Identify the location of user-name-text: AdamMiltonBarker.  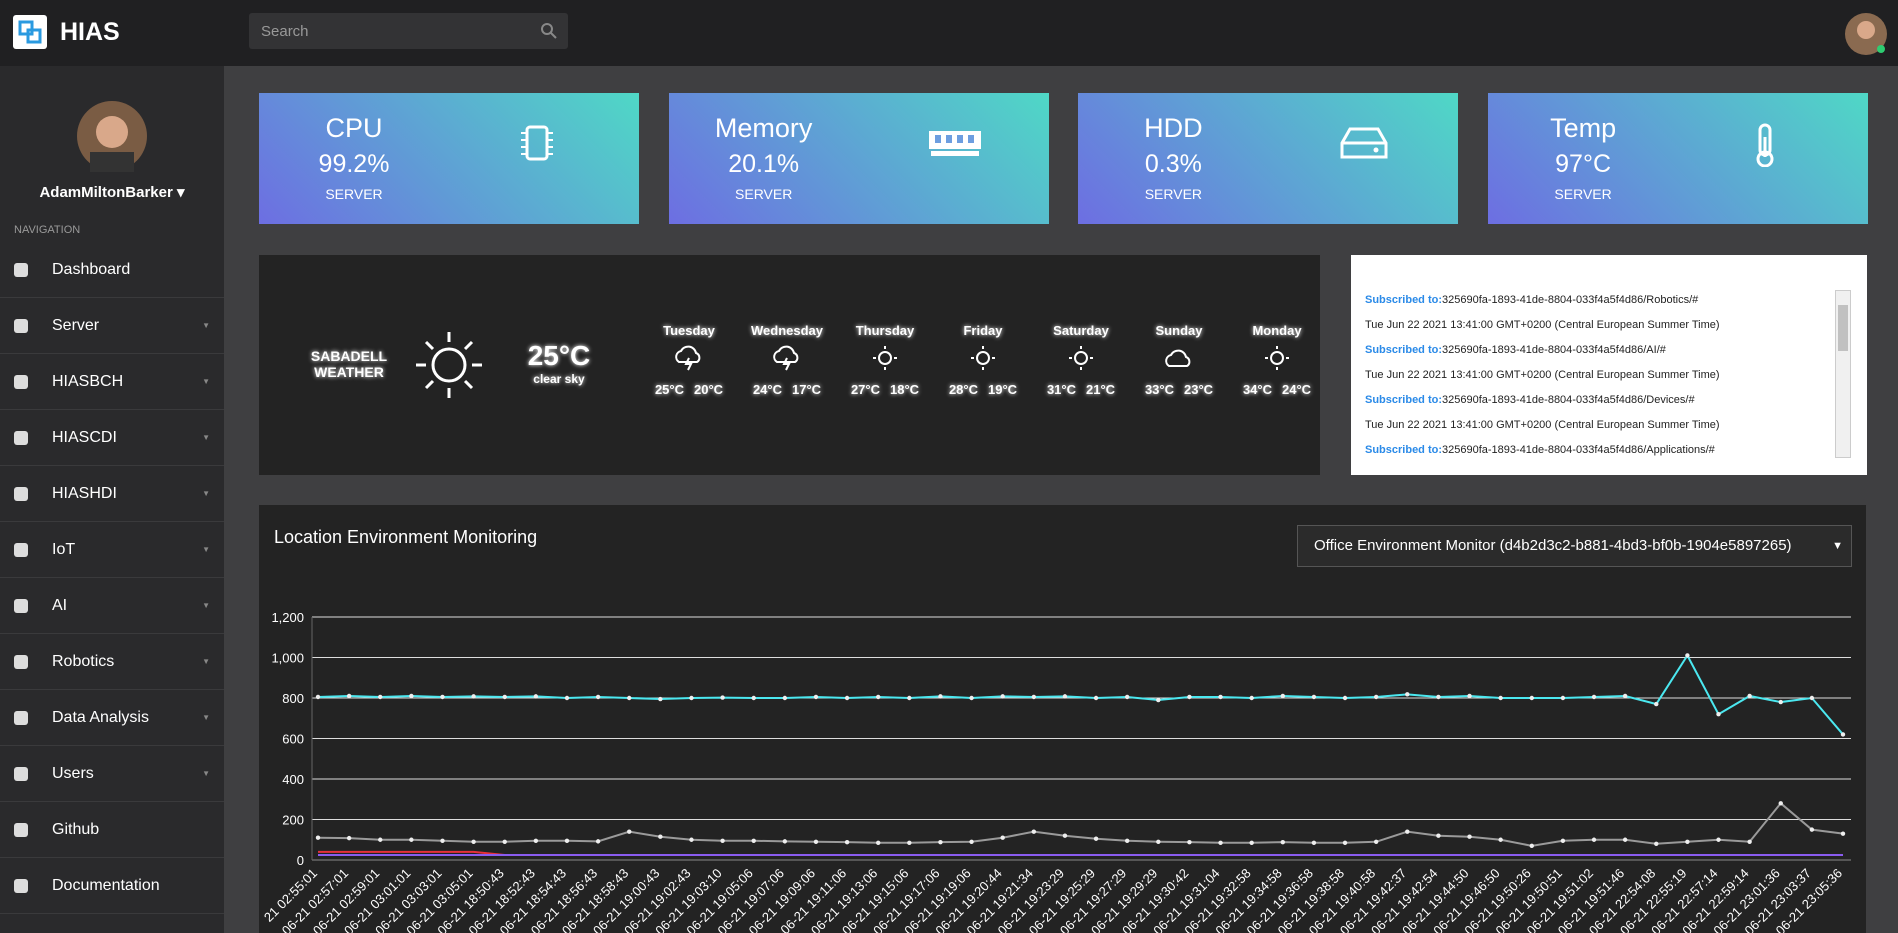
(106, 192).